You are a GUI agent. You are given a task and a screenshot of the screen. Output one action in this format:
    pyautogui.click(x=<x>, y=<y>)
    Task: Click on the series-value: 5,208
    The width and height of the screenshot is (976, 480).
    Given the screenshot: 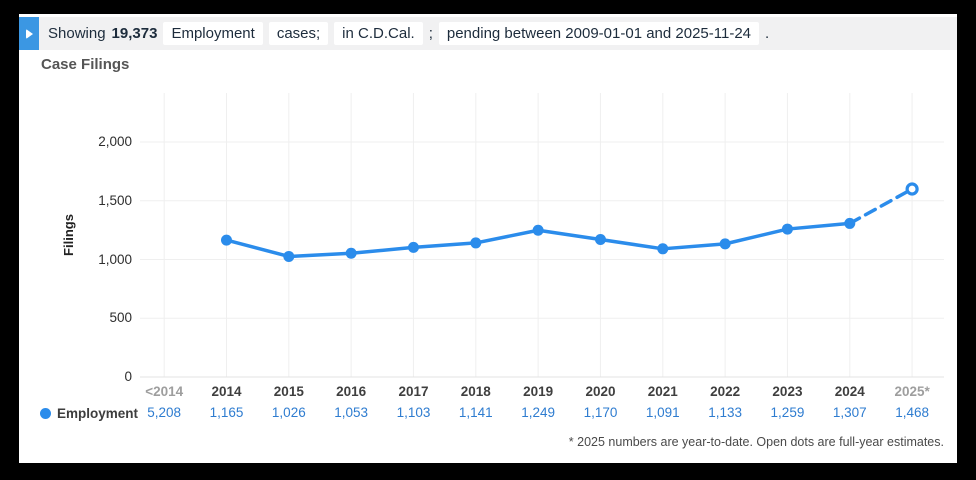 What is the action you would take?
    pyautogui.click(x=164, y=412)
    